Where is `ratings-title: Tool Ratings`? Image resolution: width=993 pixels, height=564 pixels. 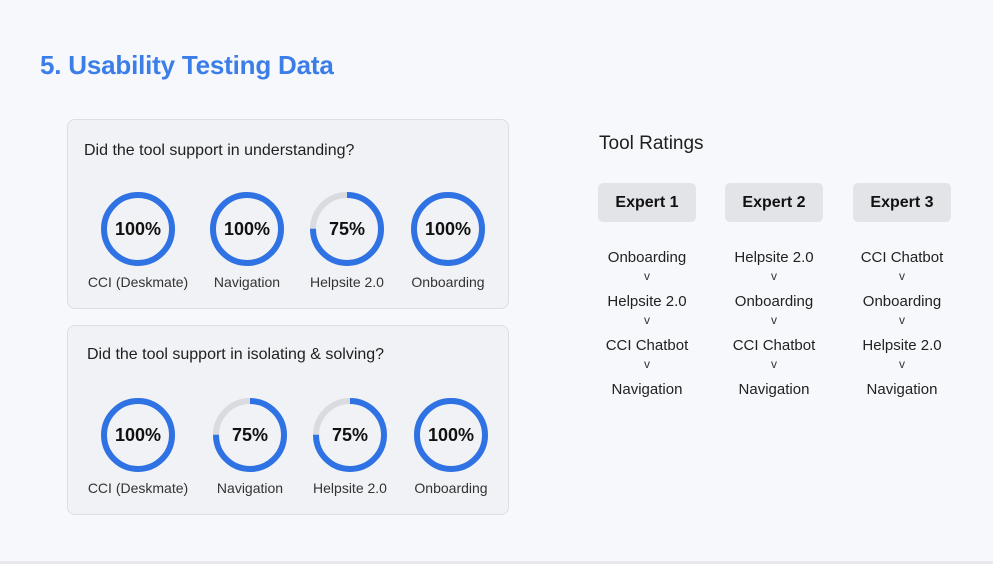 ratings-title: Tool Ratings is located at coordinates (651, 143).